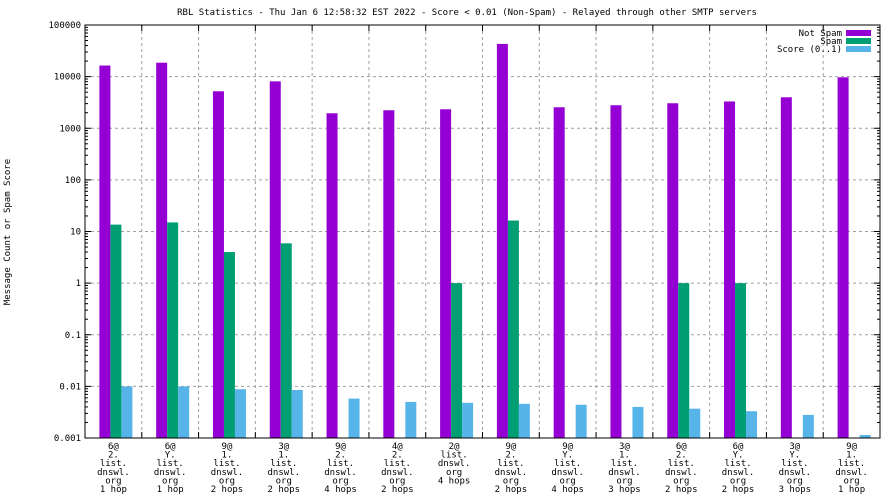 This screenshot has width=896, height=504. Describe the element at coordinates (70, 387) in the screenshot. I see `y-tick-label: 0.01` at that location.